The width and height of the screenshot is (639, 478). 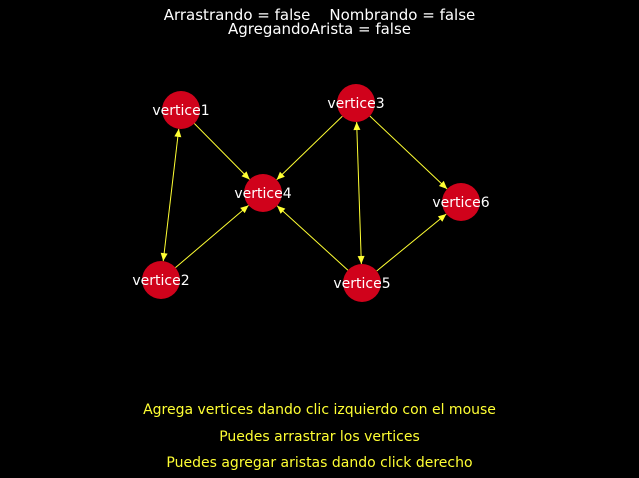 I want to click on adding-edge-status: AgregandoArista = false, so click(x=319, y=29).